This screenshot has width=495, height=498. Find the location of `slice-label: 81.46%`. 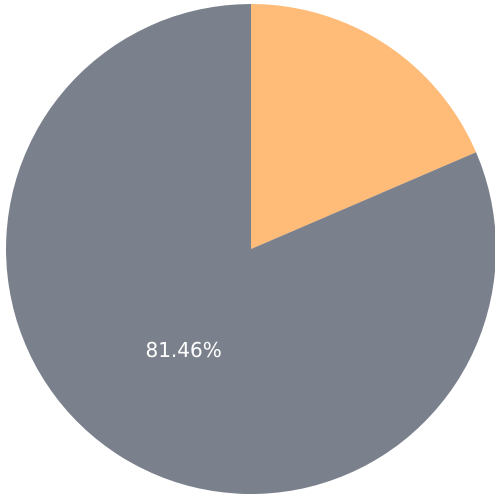

slice-label: 81.46% is located at coordinates (183, 350).